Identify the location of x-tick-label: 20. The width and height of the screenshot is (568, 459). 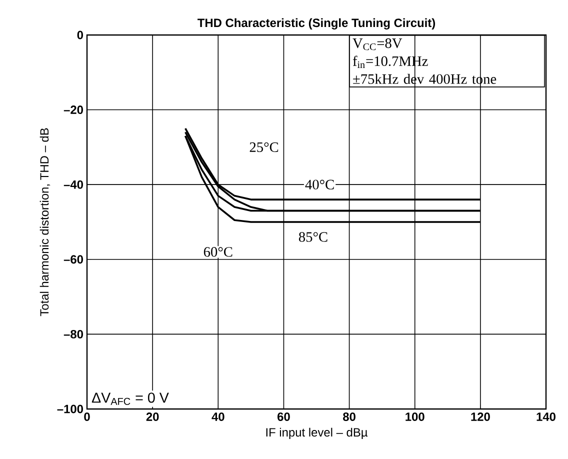
(152, 416).